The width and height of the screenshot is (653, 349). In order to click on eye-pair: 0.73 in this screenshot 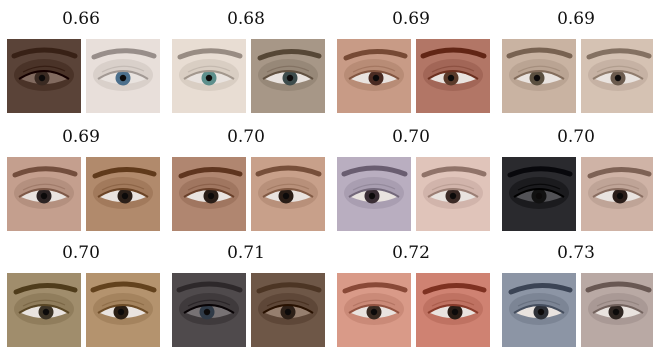, I will do `click(575, 294)`.